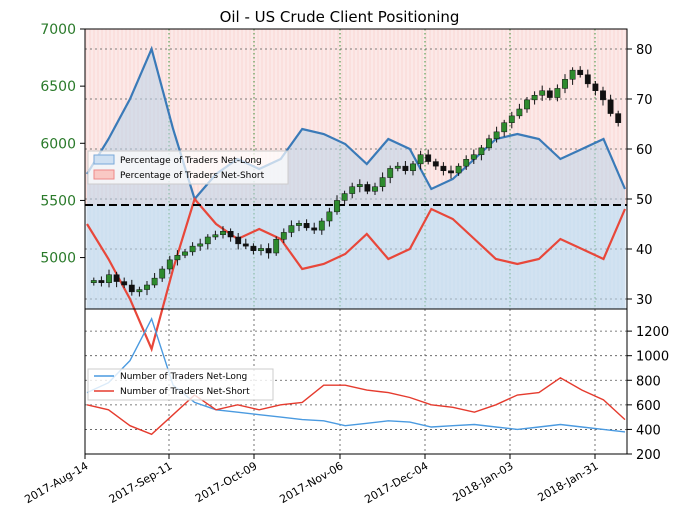 The height and width of the screenshot is (517, 679). What do you see at coordinates (185, 392) in the screenshot?
I see `legend-traders-net-short: Number of Traders Net-Short` at bounding box center [185, 392].